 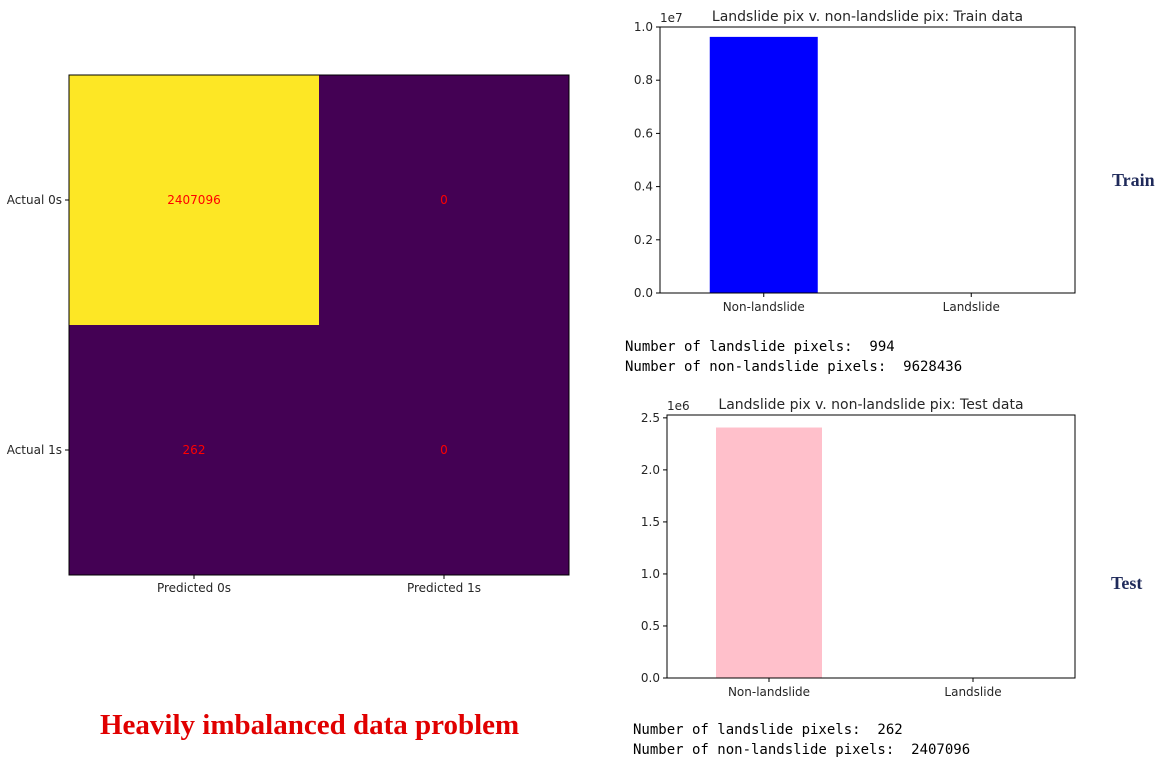 I want to click on heatmap-col-label: Predicted 1s, so click(x=444, y=588).